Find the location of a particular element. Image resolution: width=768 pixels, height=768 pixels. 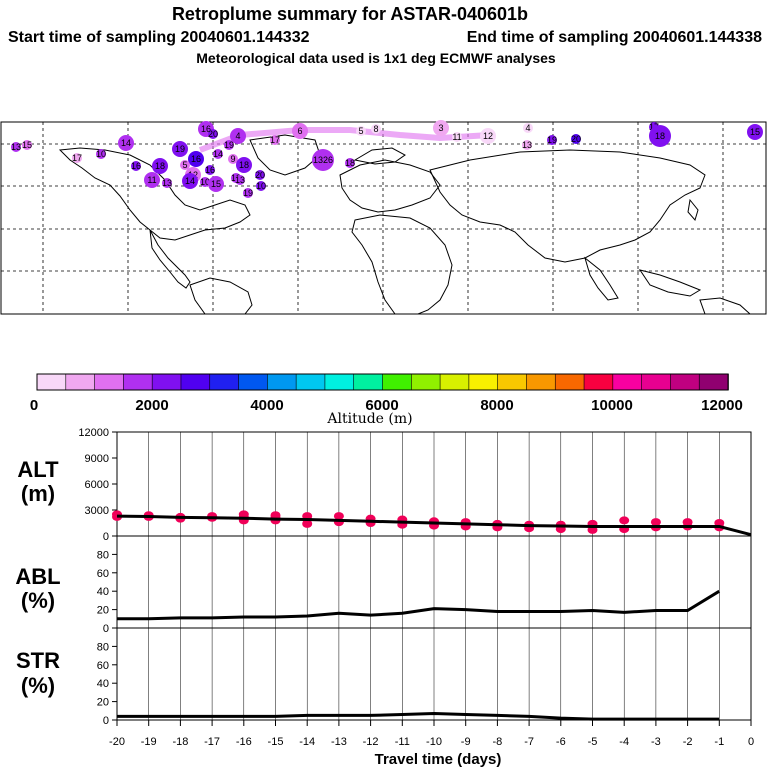

colorbar-tick: 10000 is located at coordinates (612, 405).